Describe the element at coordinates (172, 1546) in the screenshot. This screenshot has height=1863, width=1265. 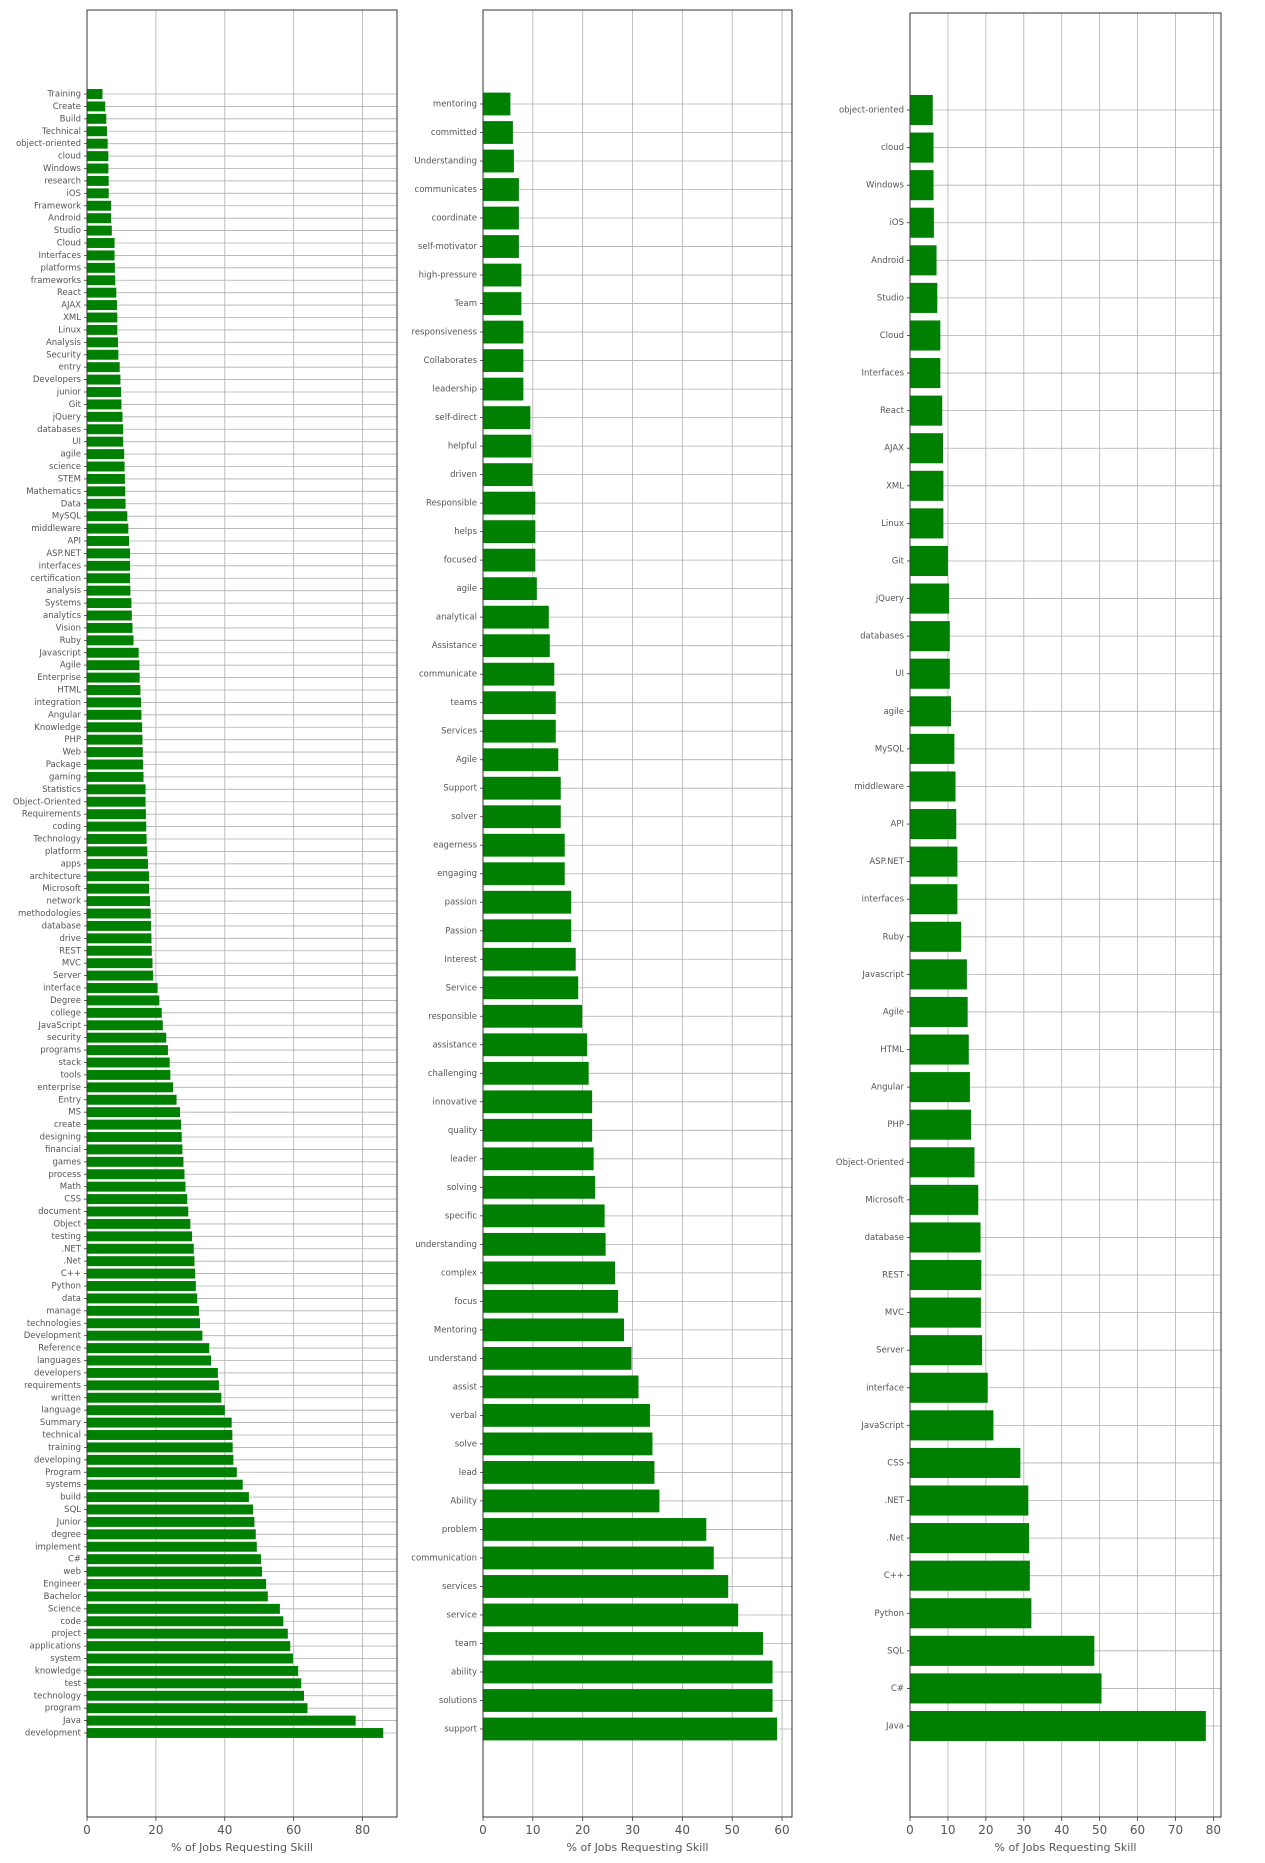
I see `bar-implement` at that location.